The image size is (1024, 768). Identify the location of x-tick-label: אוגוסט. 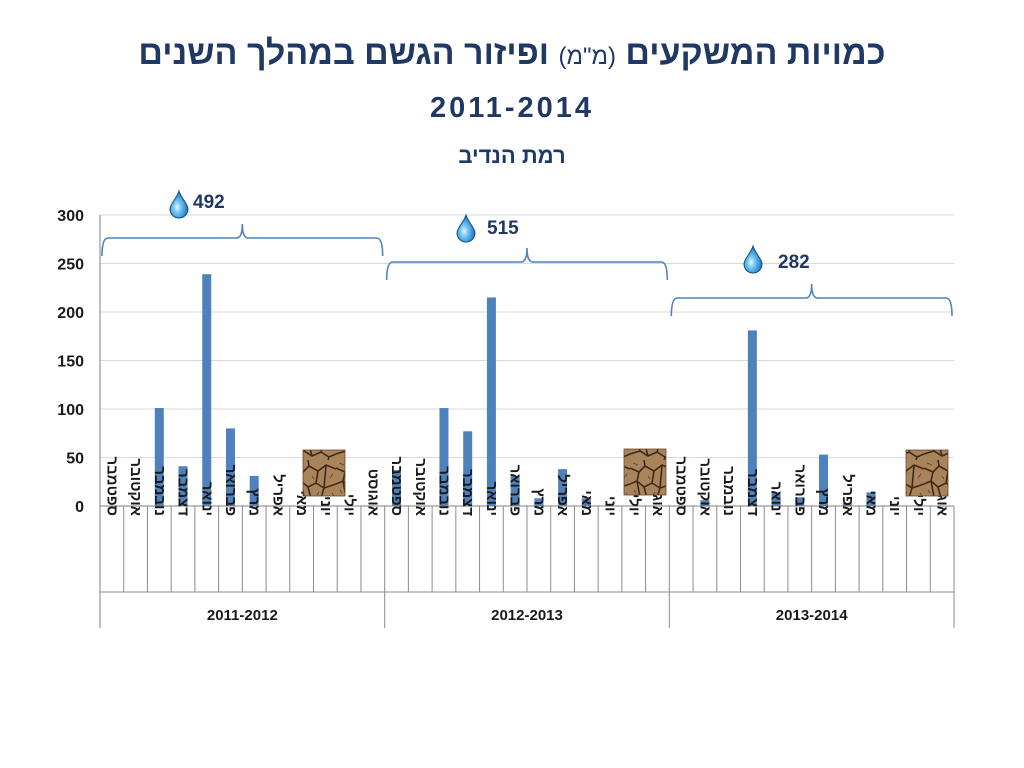
(372, 492).